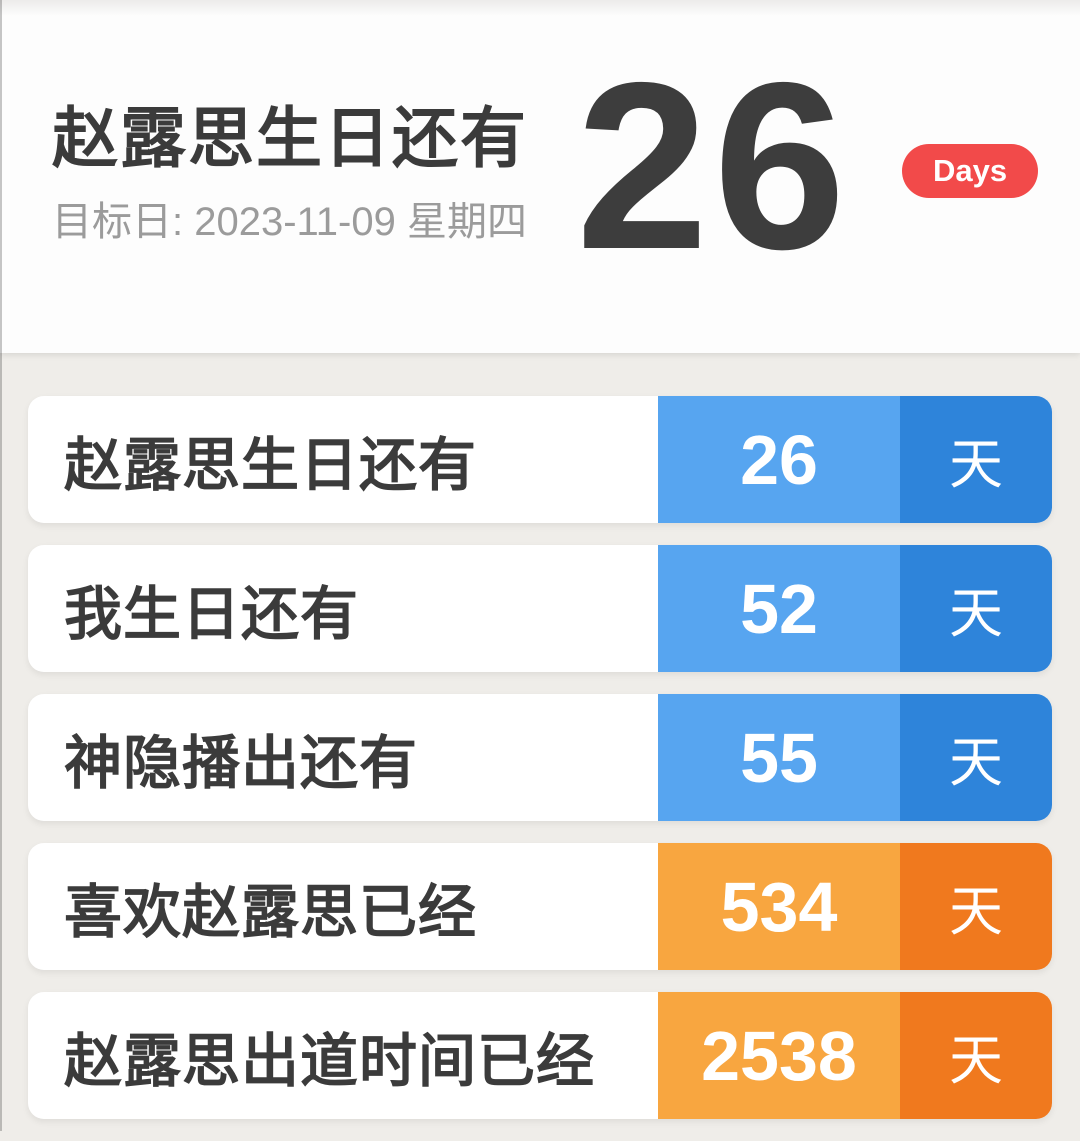  I want to click on row-value: 55, so click(779, 757).